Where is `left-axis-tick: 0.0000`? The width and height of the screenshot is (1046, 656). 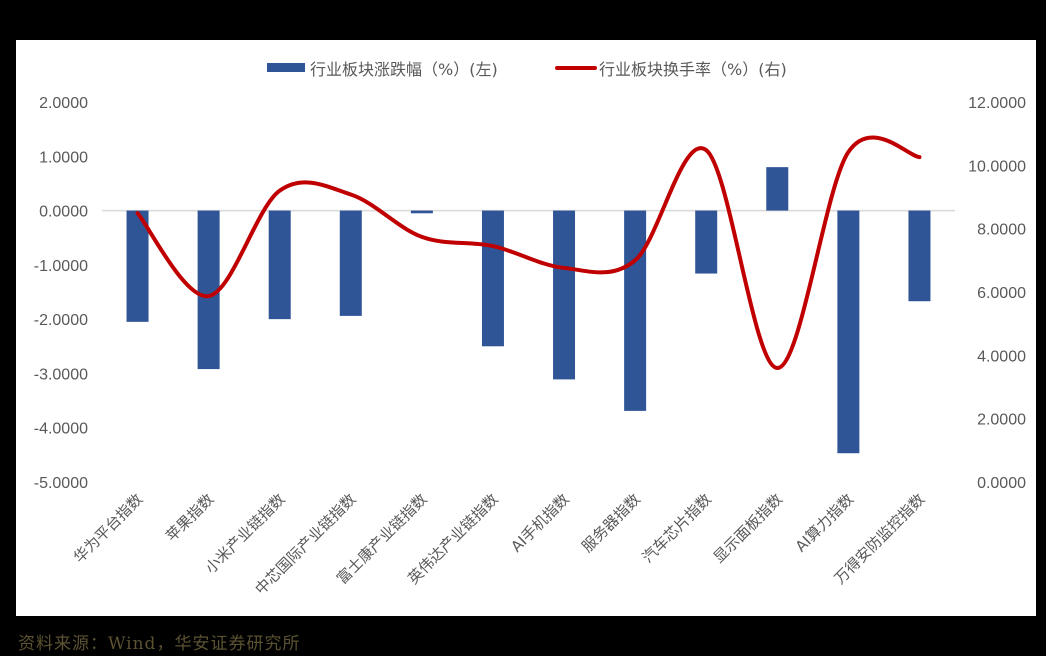
left-axis-tick: 0.0000 is located at coordinates (63, 212).